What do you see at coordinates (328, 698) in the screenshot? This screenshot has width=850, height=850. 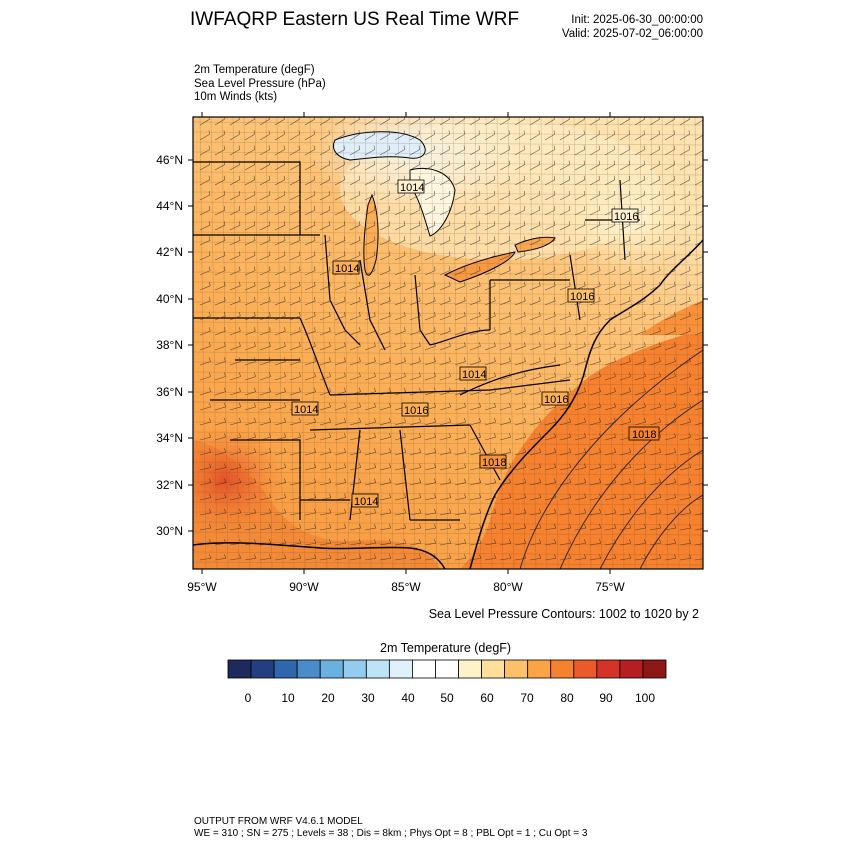 I see `colorbar-label: 20` at bounding box center [328, 698].